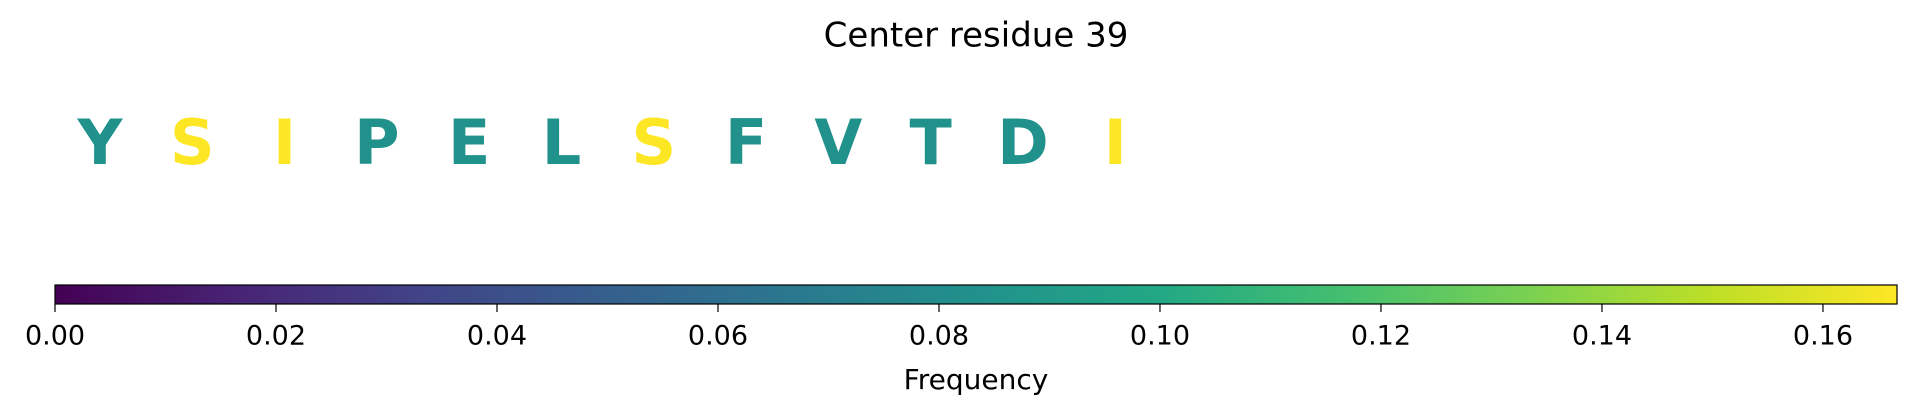  What do you see at coordinates (276, 336) in the screenshot?
I see `tick-label: 0.02` at bounding box center [276, 336].